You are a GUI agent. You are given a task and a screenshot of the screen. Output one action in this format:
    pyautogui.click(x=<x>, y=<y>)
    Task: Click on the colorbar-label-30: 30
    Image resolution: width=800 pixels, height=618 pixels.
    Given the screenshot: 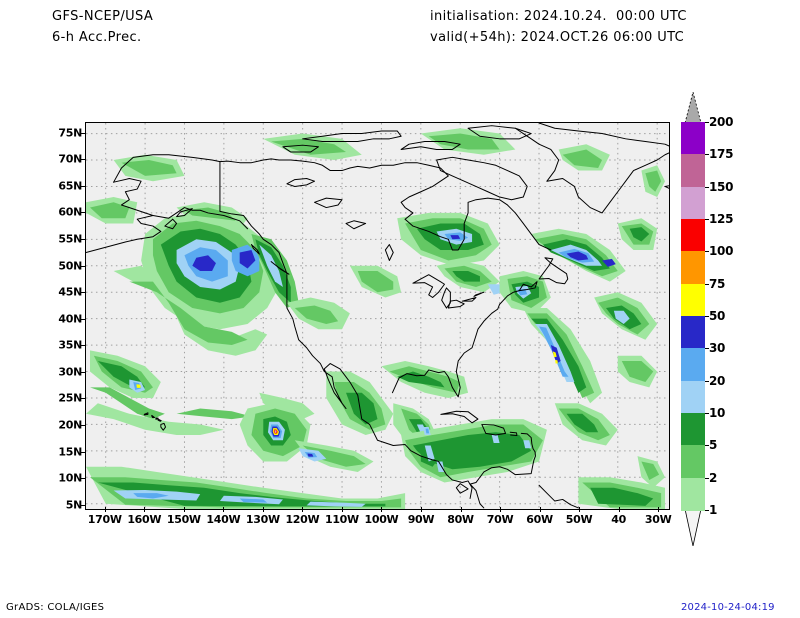 What is the action you would take?
    pyautogui.click(x=717, y=348)
    